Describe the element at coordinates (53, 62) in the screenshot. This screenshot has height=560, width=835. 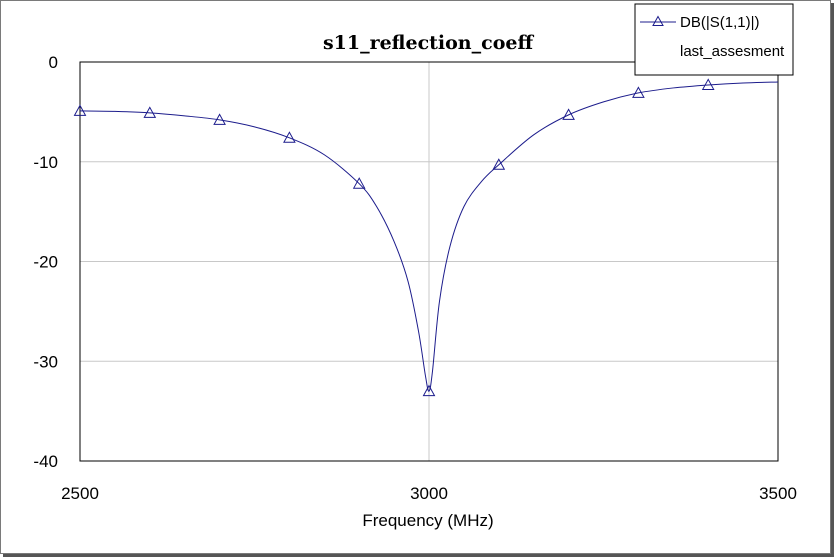
I see `y-tick-label: 0` at that location.